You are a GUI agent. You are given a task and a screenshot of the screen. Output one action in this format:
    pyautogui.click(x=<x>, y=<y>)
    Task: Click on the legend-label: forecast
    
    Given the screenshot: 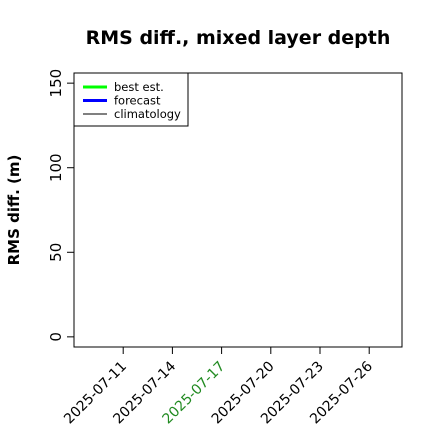 What is the action you would take?
    pyautogui.click(x=137, y=101)
    